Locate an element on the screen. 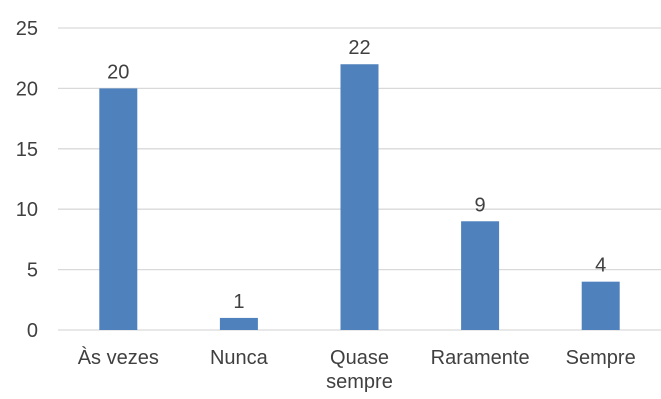 The image size is (661, 399). data-label: 20 is located at coordinates (118, 72).